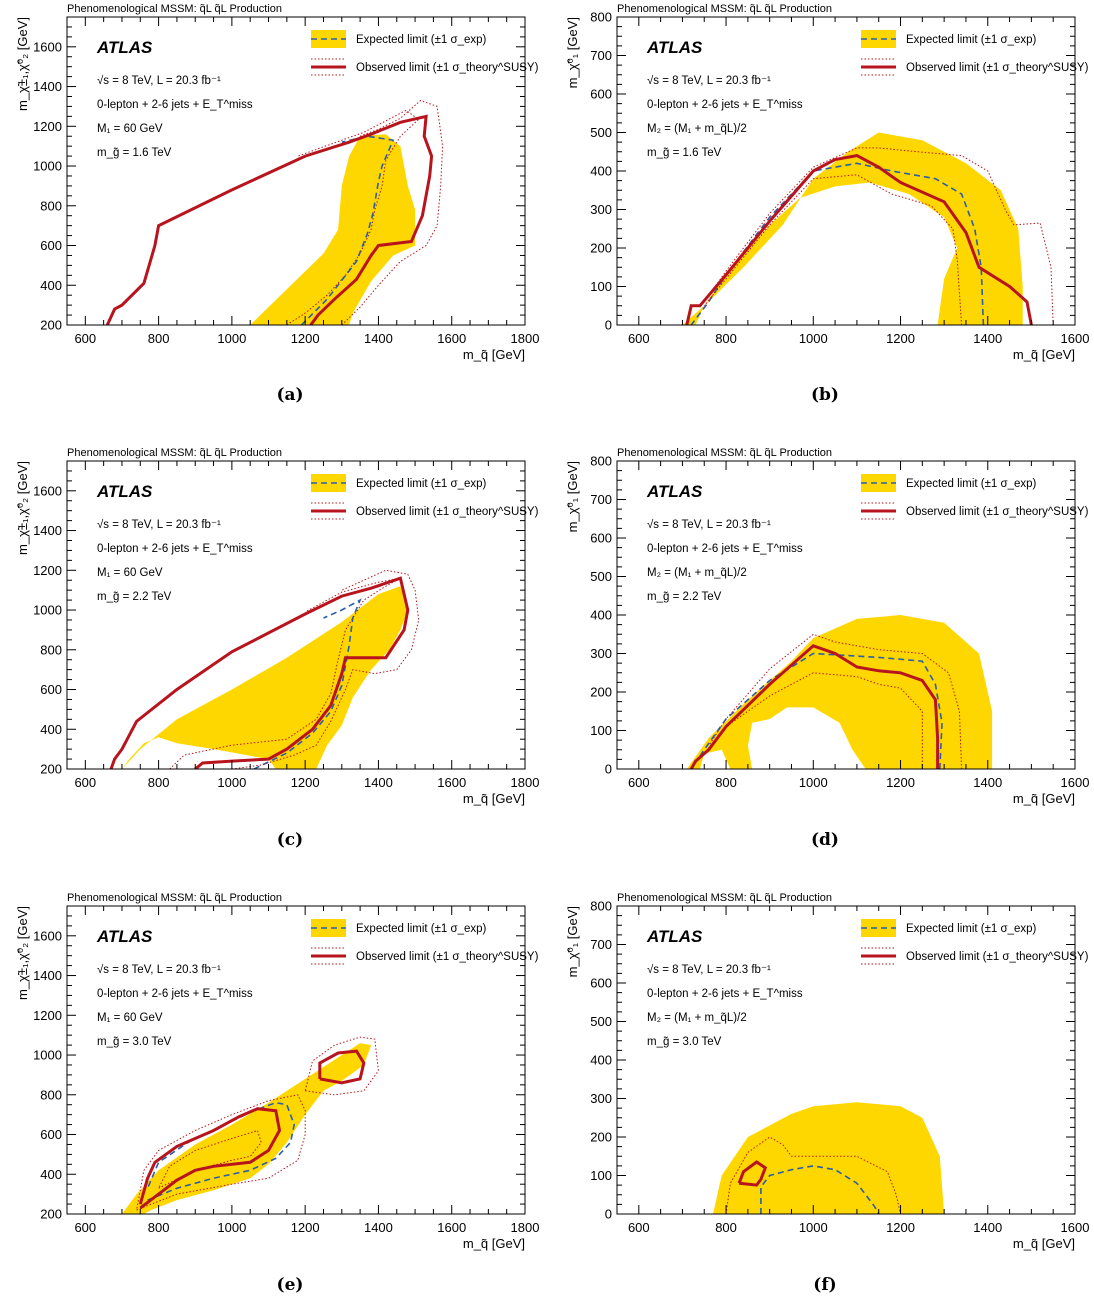 Image resolution: width=1094 pixels, height=1302 pixels. I want to click on panel-caption: (d), so click(825, 840).